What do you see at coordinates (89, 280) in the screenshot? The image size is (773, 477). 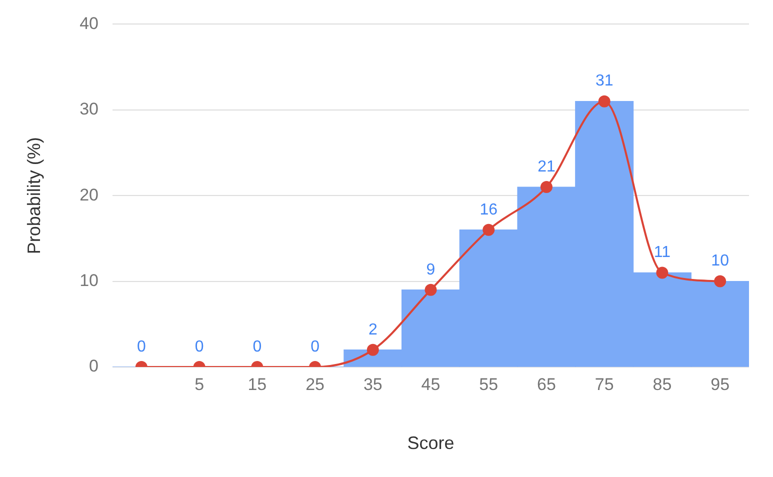 I see `y-tick-label: 10` at bounding box center [89, 280].